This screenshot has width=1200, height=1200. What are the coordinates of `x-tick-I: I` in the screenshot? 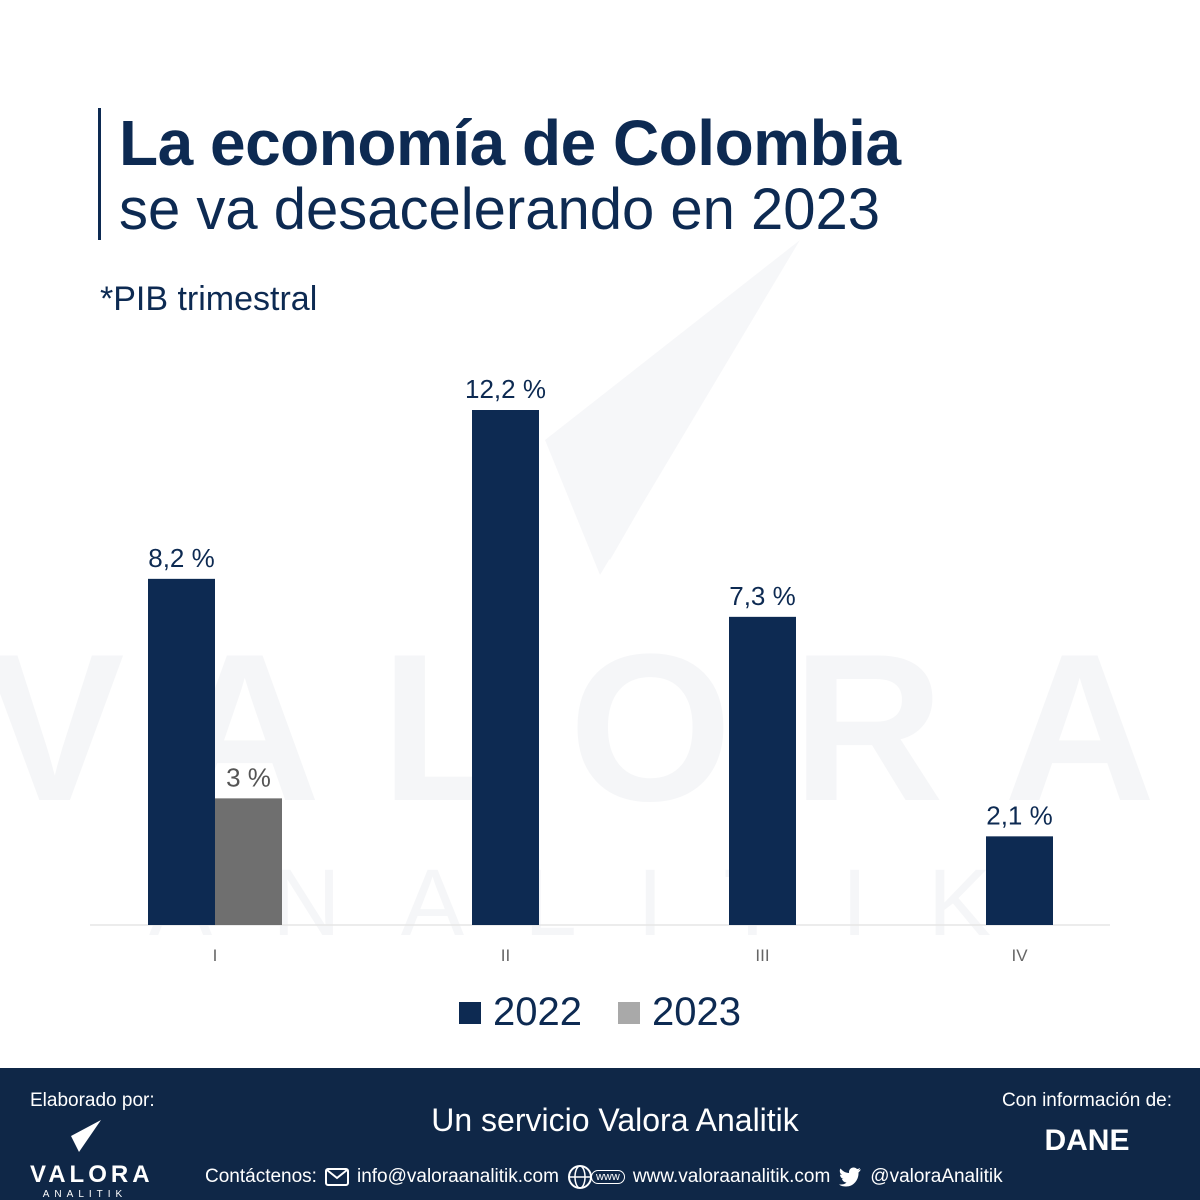 It's located at (215, 955).